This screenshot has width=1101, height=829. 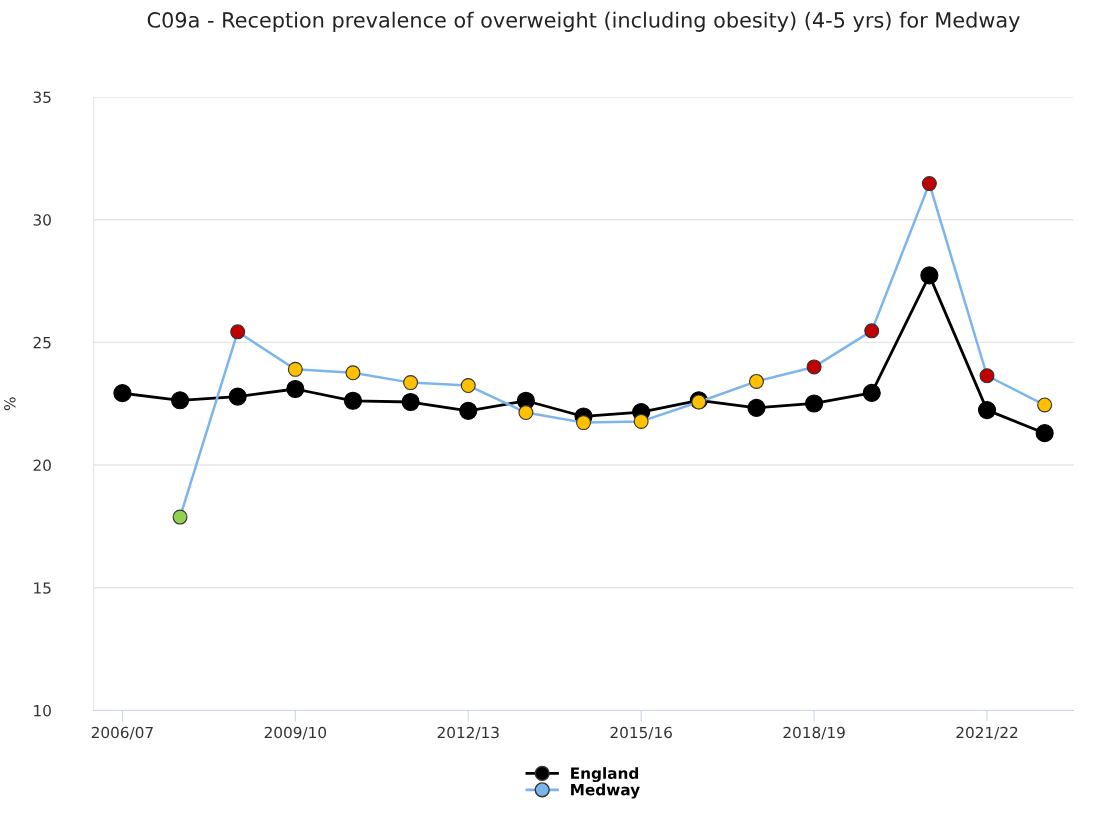 What do you see at coordinates (42, 710) in the screenshot?
I see `y-tick-label: 10` at bounding box center [42, 710].